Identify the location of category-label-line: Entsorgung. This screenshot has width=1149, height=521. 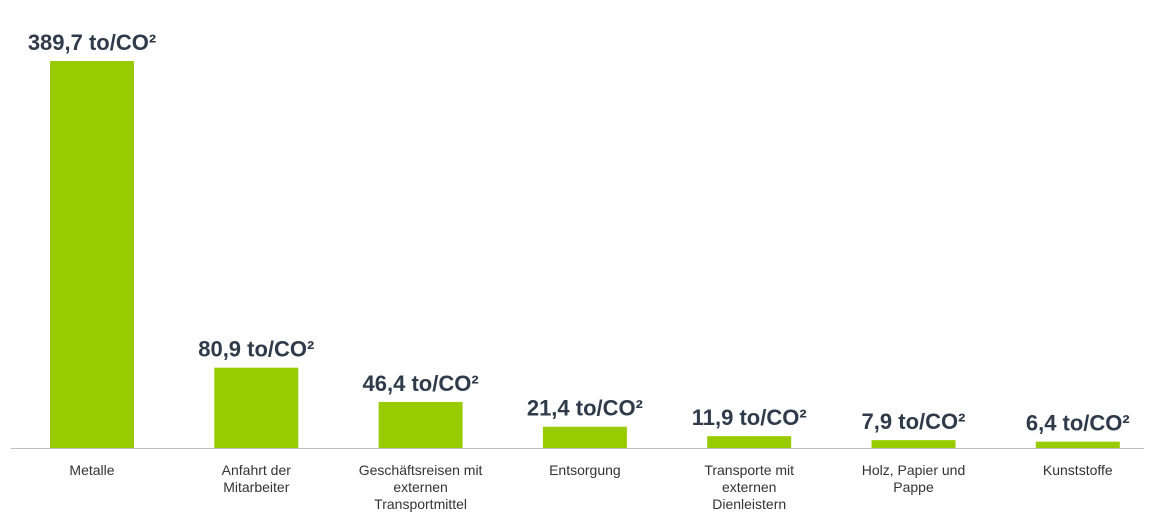
(585, 470).